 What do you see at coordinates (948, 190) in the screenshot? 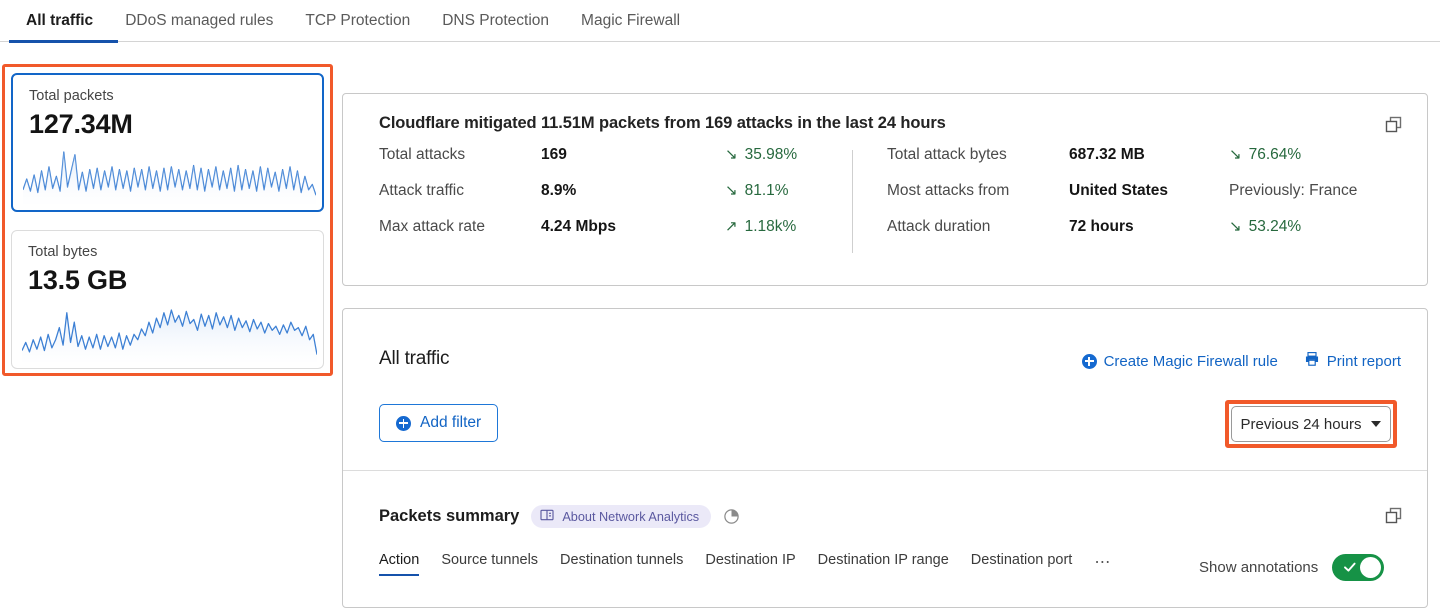
I see `stat-label: Most attacks from` at bounding box center [948, 190].